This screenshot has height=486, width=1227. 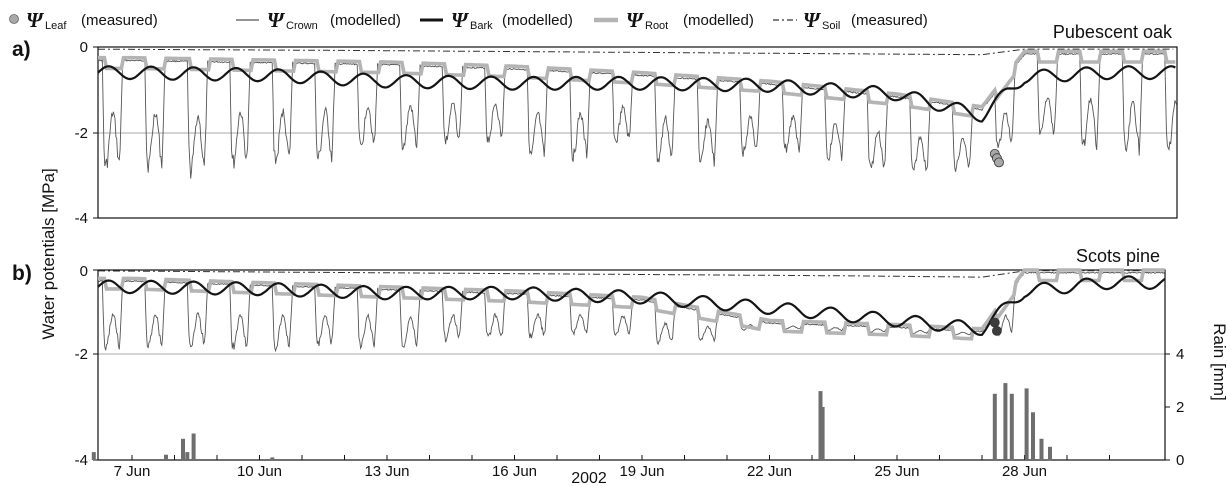 I want to click on legend-bark-sub: Bark, so click(x=481, y=26).